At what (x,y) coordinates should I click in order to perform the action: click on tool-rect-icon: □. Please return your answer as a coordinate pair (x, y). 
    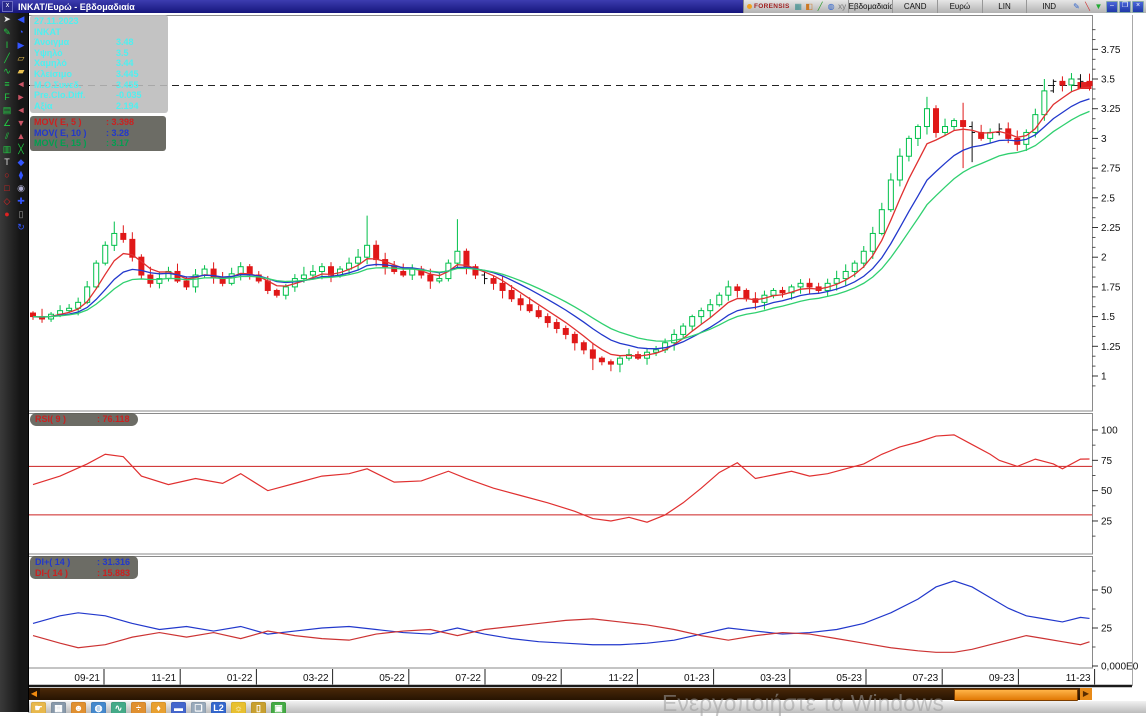
    Looking at the image, I should click on (7, 188).